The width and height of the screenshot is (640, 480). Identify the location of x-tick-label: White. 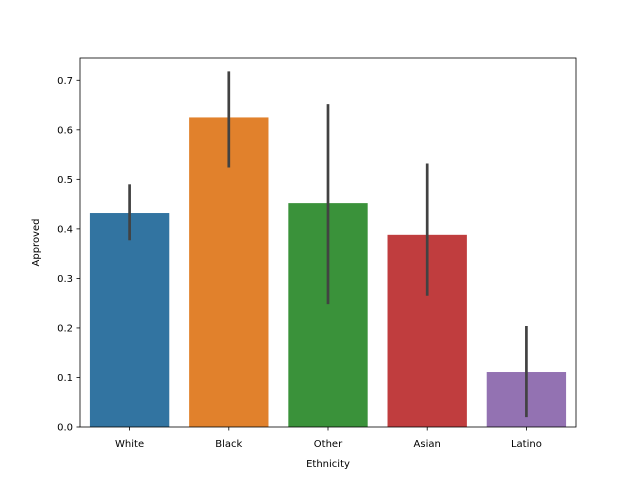
(129, 444).